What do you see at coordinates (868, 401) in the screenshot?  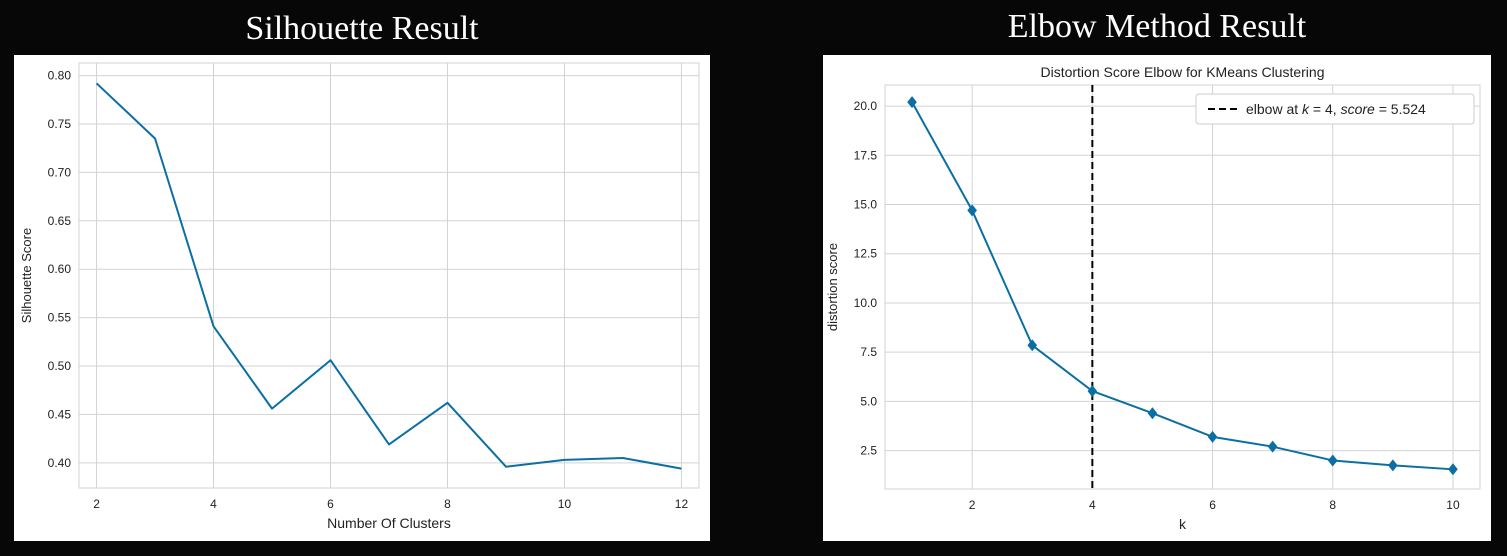 I see `elbow-y-tick-label: 5.0` at bounding box center [868, 401].